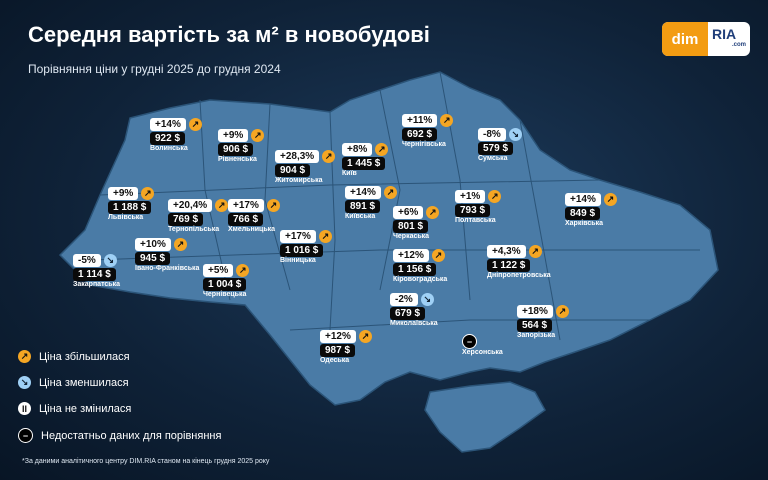 This screenshot has width=768, height=480. Describe the element at coordinates (218, 270) in the screenshot. I see `change: +5%` at that location.